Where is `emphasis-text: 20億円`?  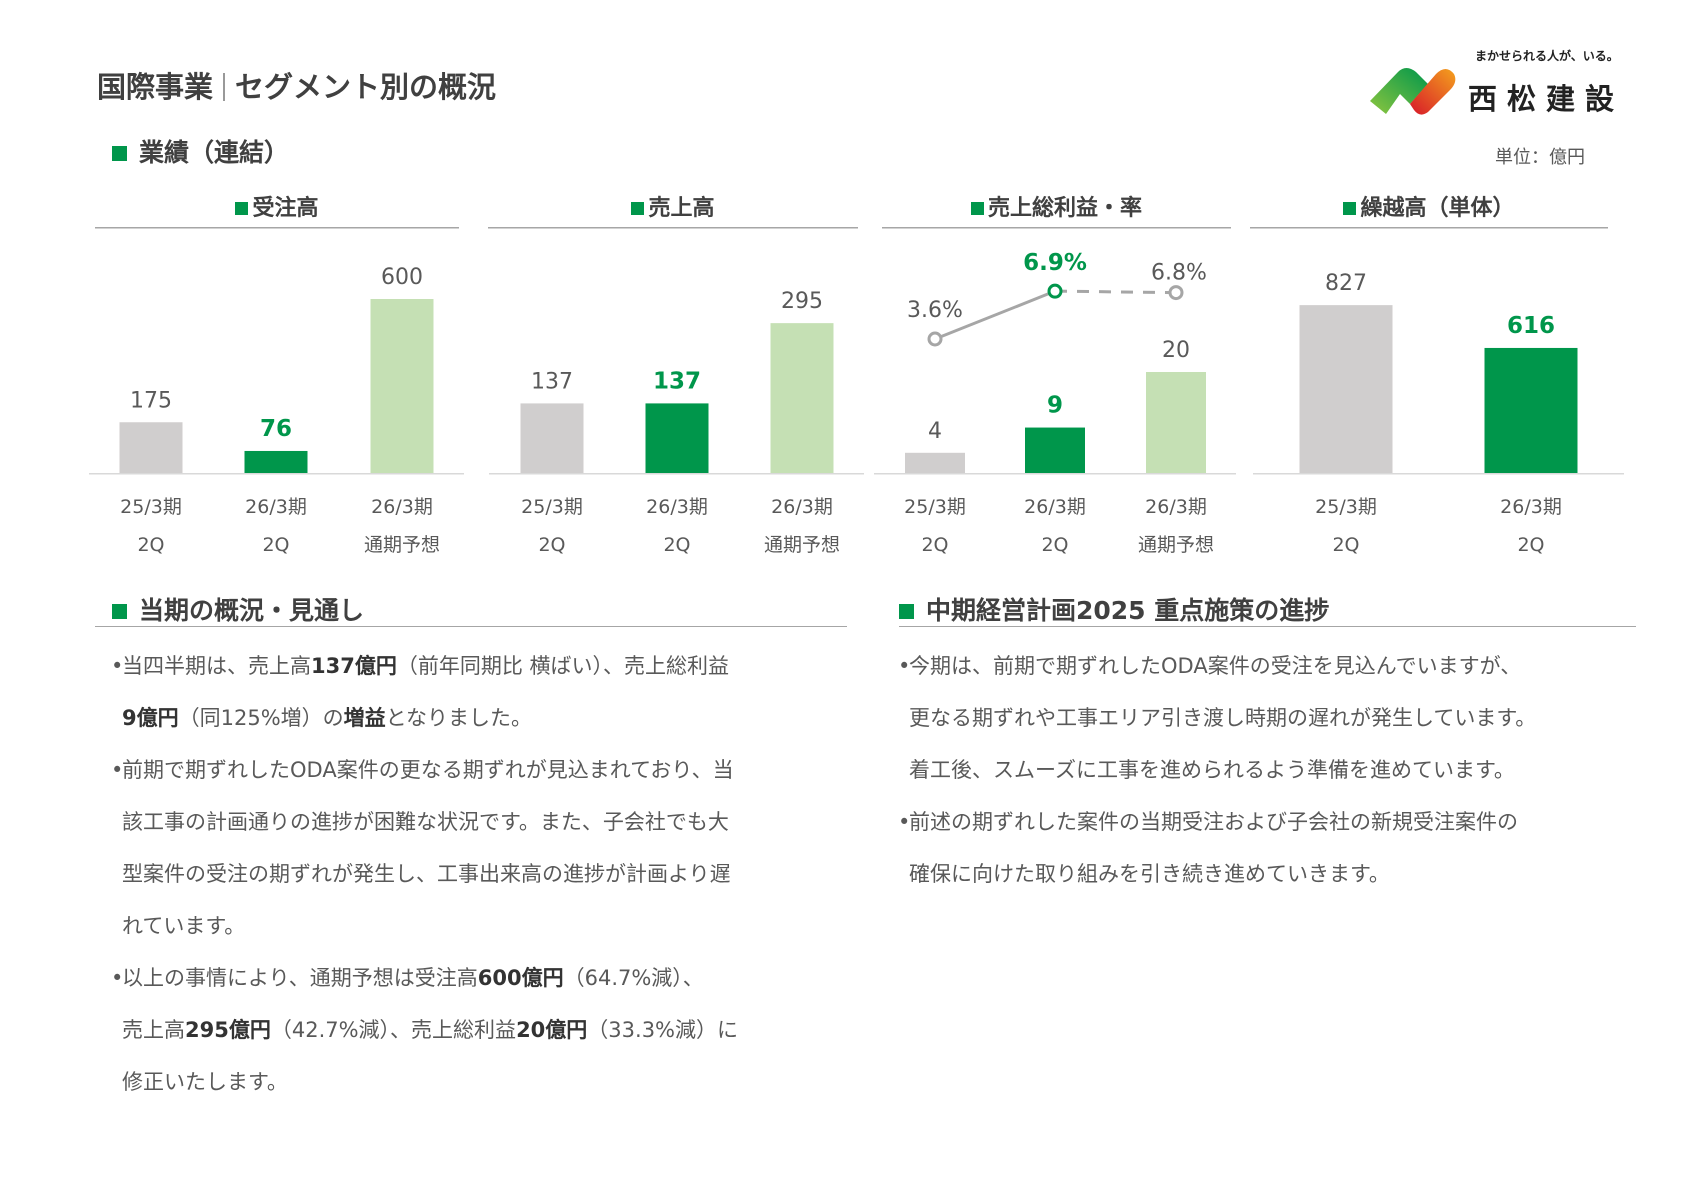
emphasis-text: 20億円 is located at coordinates (552, 1030).